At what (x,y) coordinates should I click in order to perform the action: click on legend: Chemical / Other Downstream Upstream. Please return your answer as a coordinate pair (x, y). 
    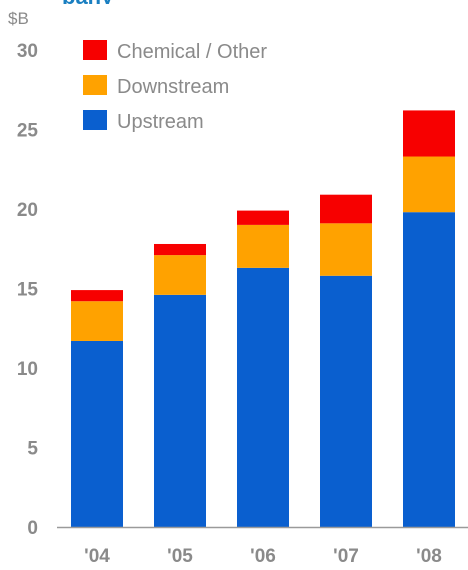
    Looking at the image, I should click on (175, 86).